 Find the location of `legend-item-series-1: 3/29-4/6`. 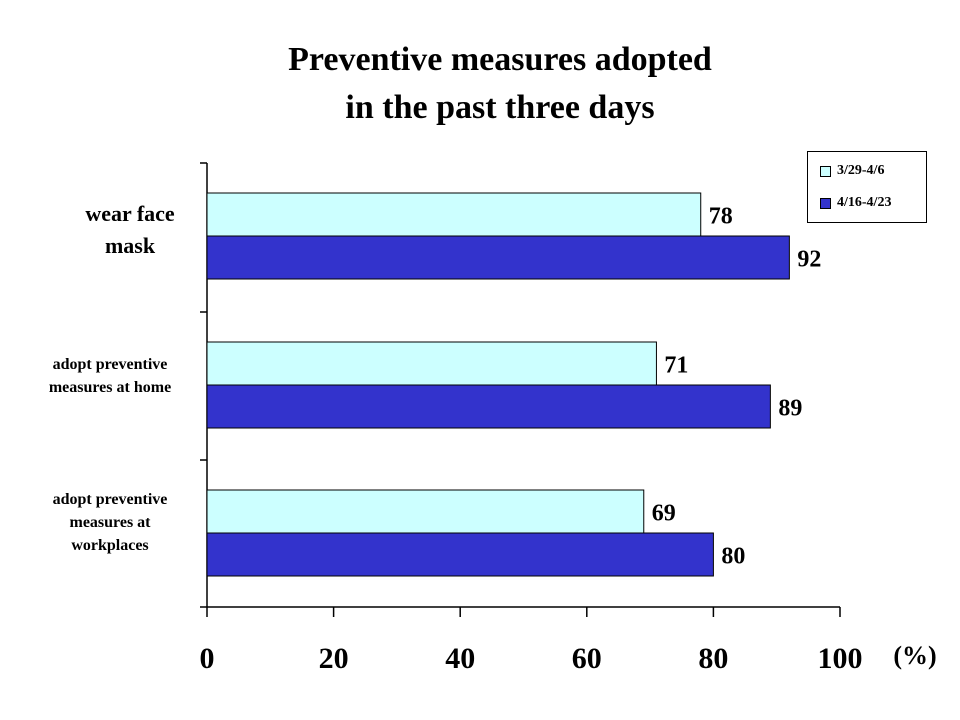

legend-item-series-1: 3/29-4/6 is located at coordinates (852, 171).